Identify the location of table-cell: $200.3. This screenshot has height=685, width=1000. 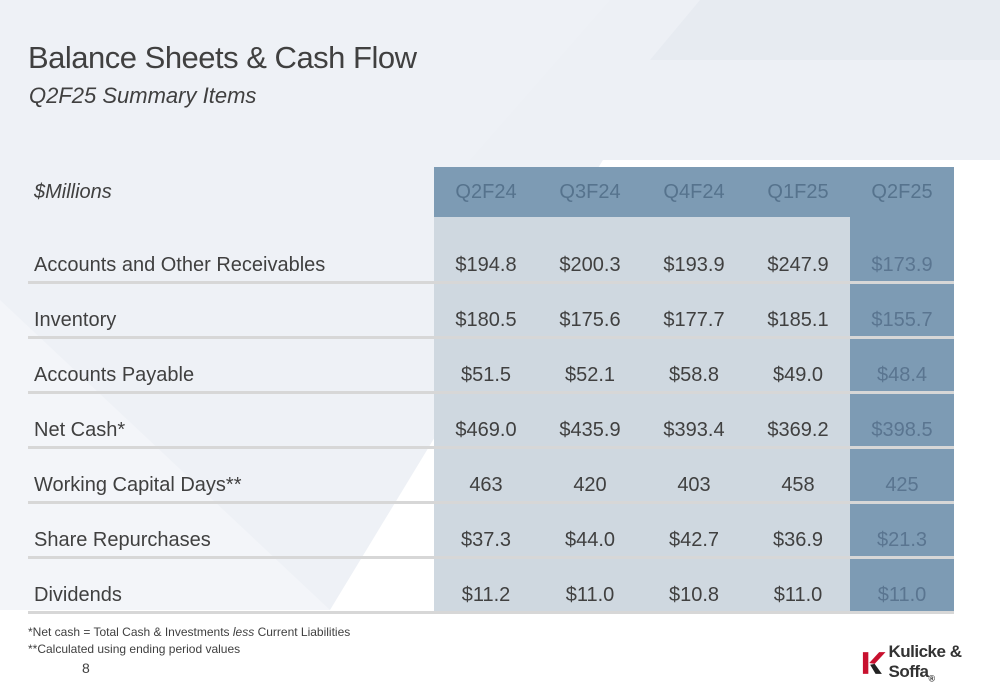
(590, 250).